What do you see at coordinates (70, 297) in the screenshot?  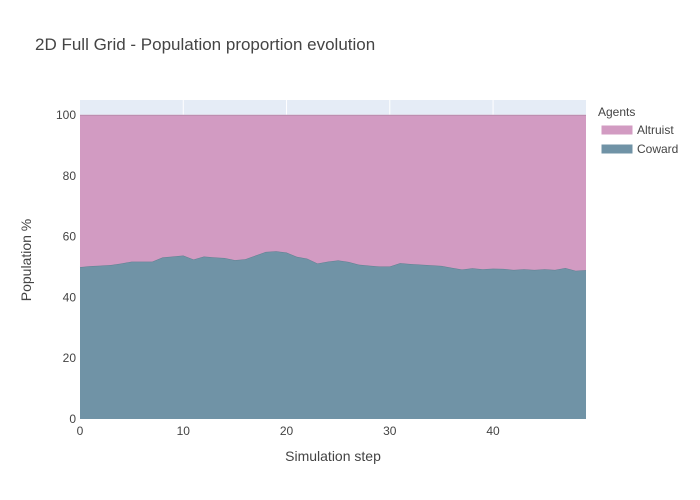 I see `y-tick-label: 40` at bounding box center [70, 297].